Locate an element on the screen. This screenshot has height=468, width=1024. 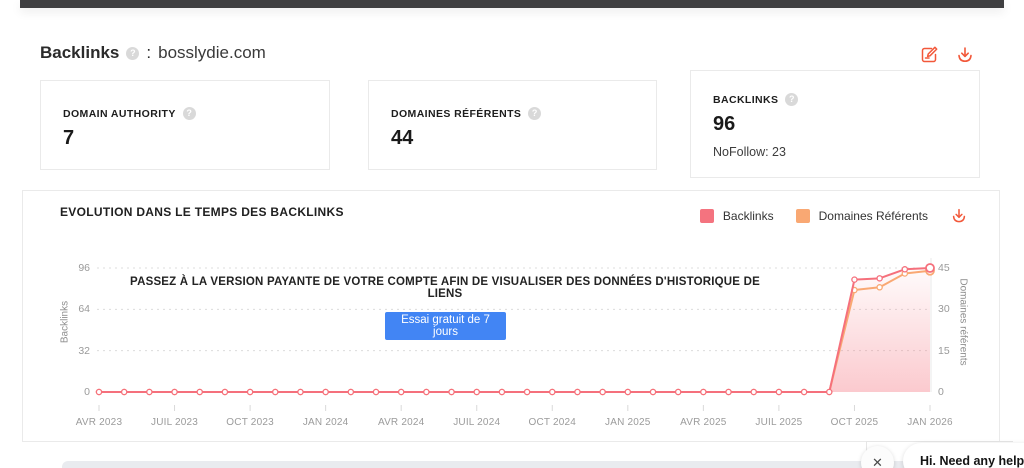
edit-note-button is located at coordinates (929, 55).